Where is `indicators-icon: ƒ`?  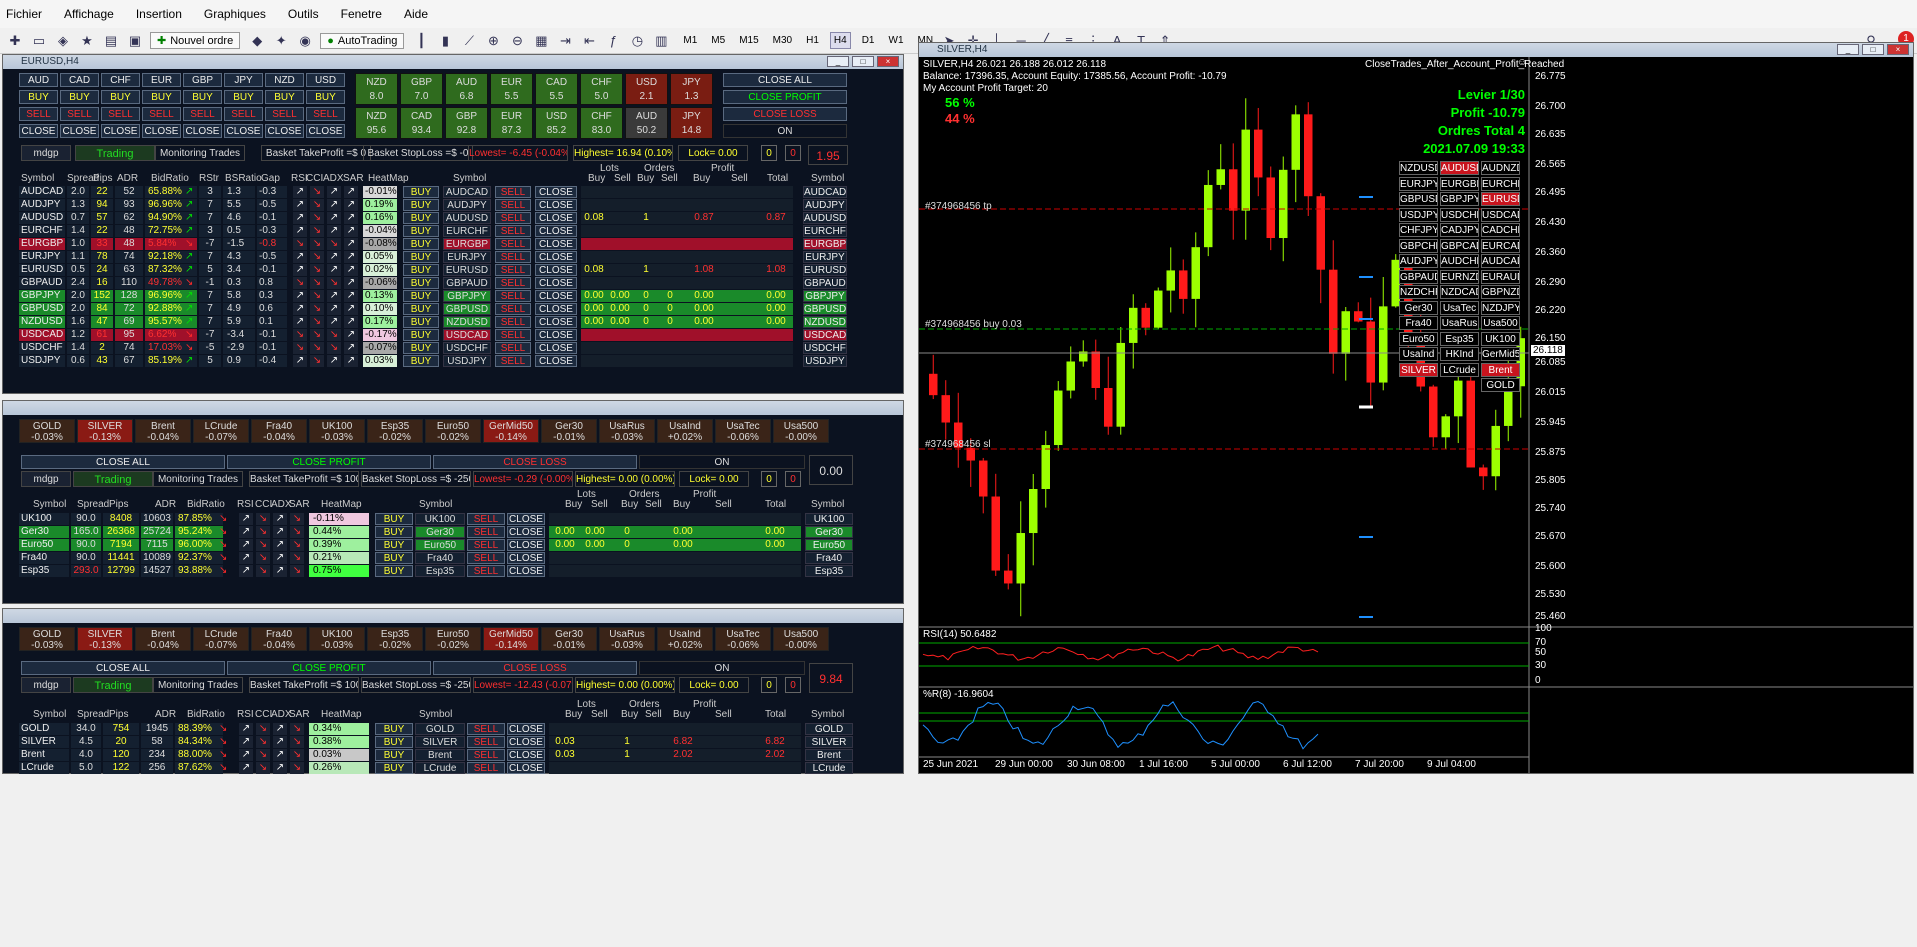 indicators-icon: ƒ is located at coordinates (613, 40).